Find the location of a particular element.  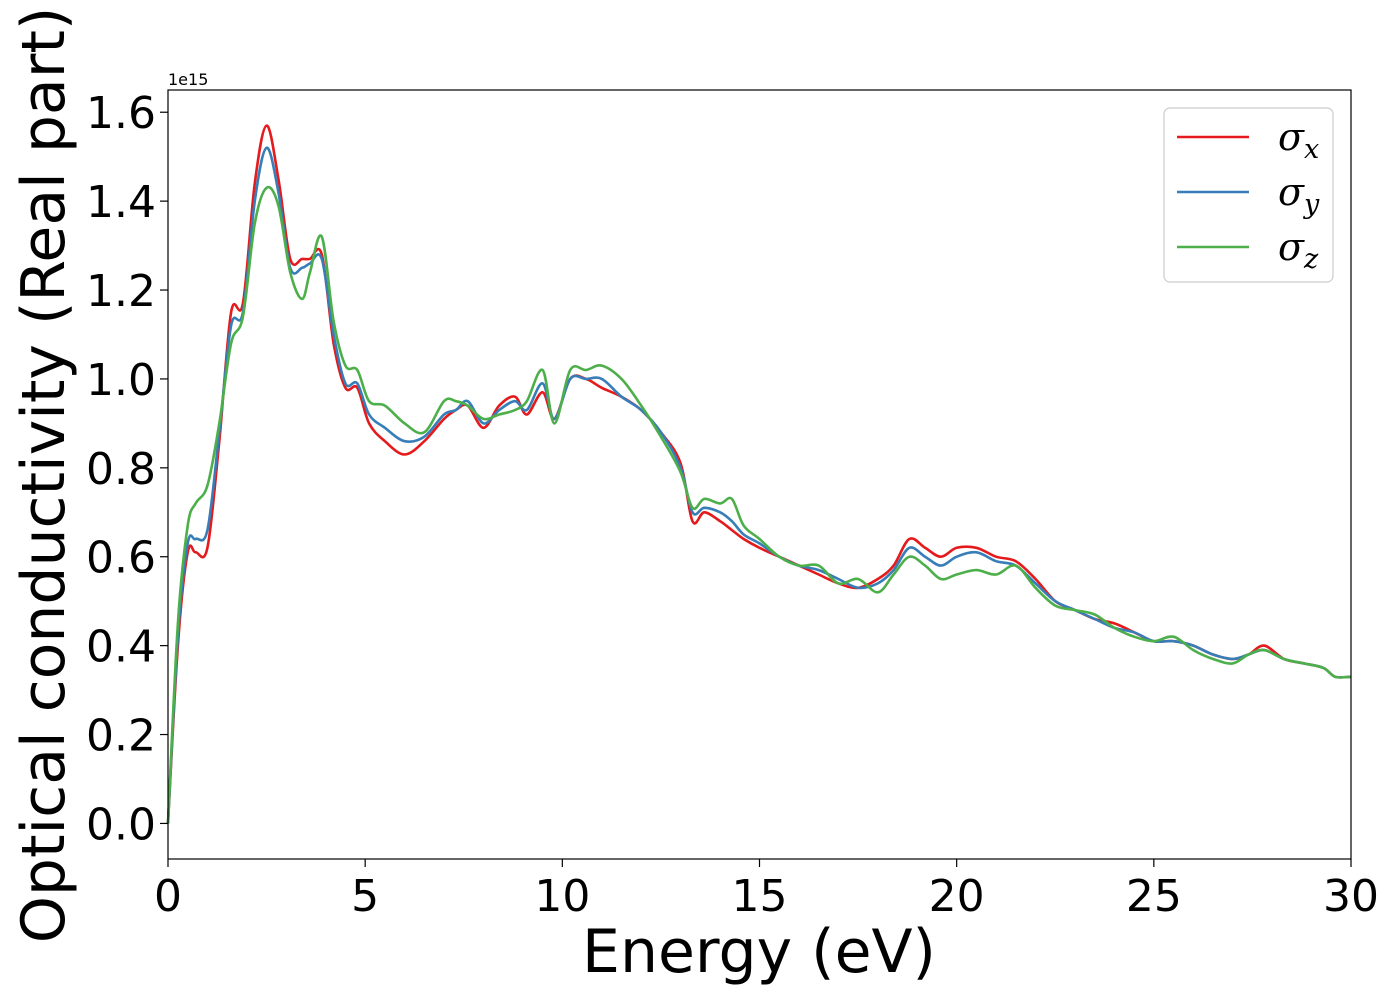

legend-label-z: σz is located at coordinates (1298, 250).